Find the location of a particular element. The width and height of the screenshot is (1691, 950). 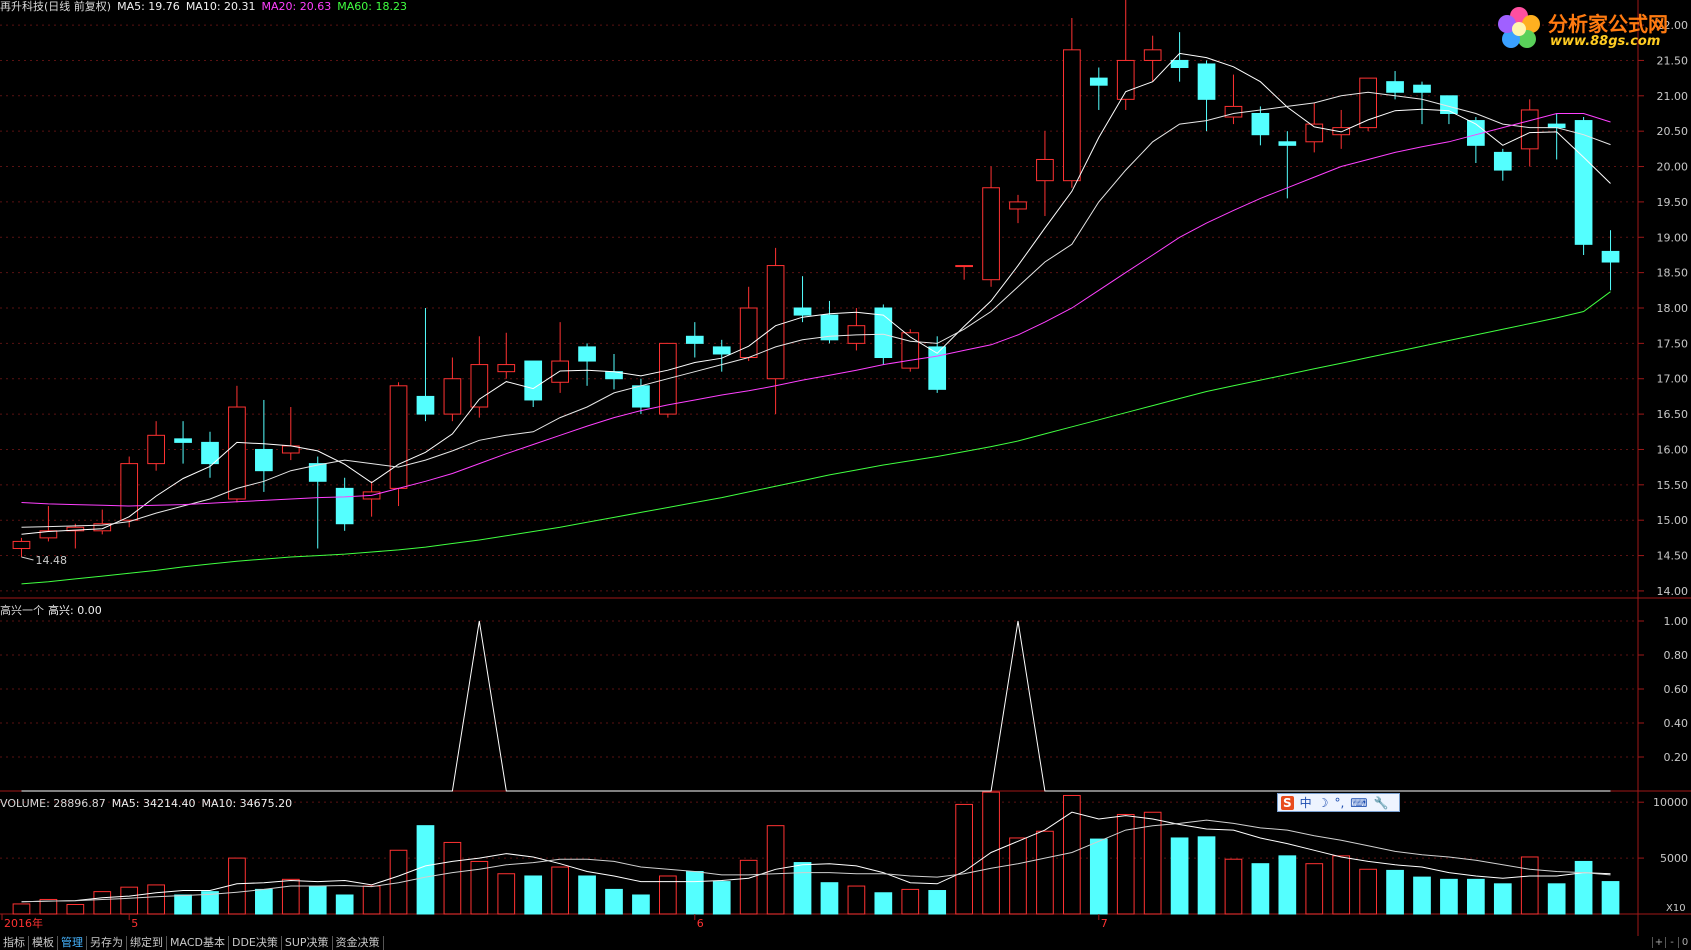

ma20-value: MA20: 20.63 is located at coordinates (296, 6).